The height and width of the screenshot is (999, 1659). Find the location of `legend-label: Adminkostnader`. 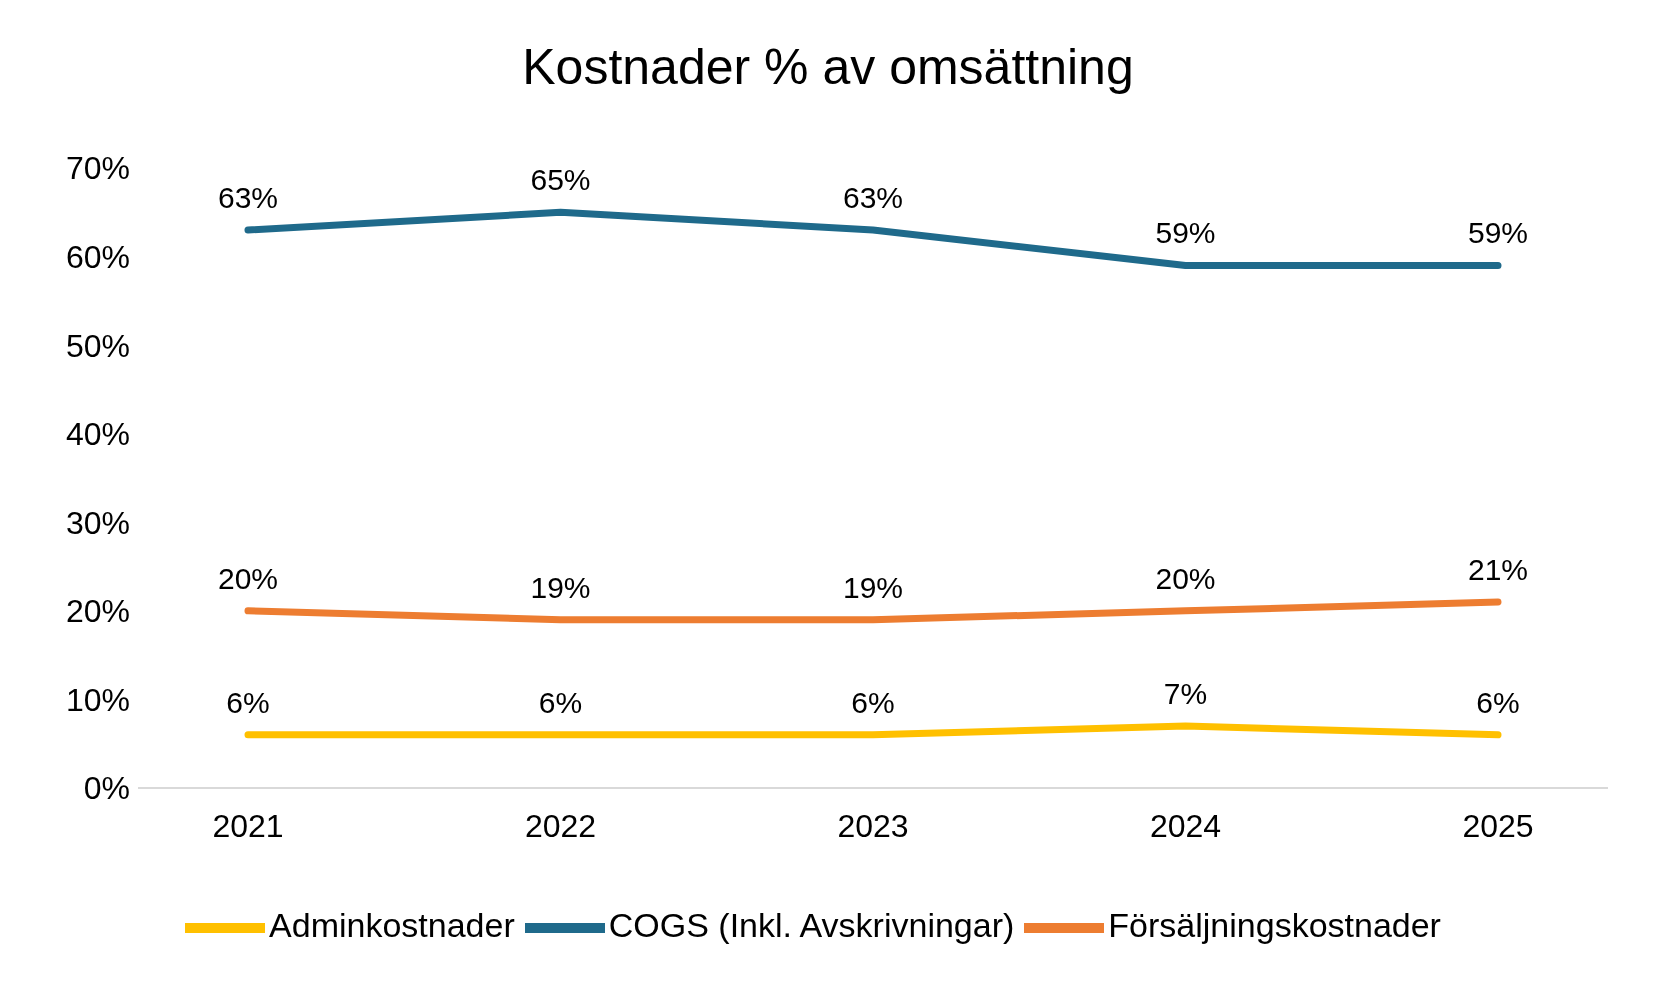

legend-label: Adminkostnader is located at coordinates (392, 924).